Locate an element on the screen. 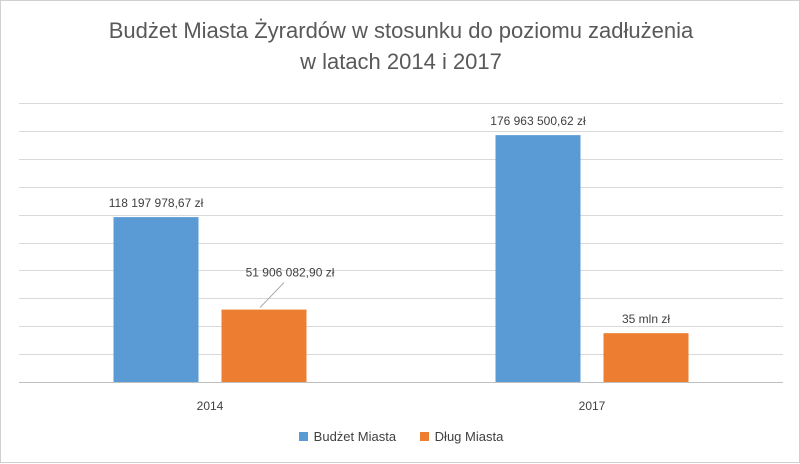 The image size is (800, 464). bar-dlug-2017 is located at coordinates (646, 357).